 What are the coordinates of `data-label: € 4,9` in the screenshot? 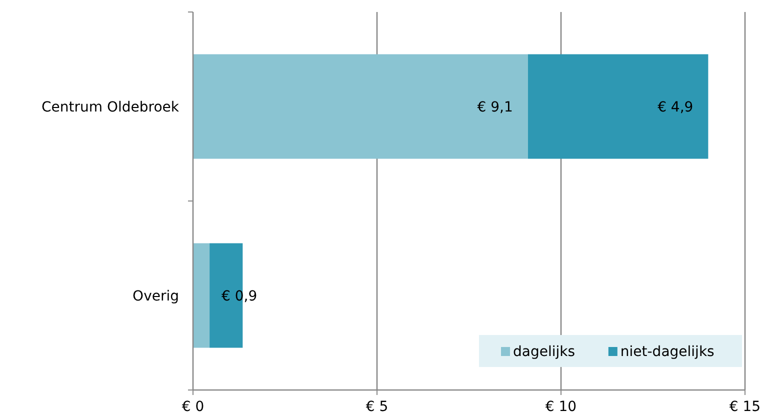 It's located at (676, 108).